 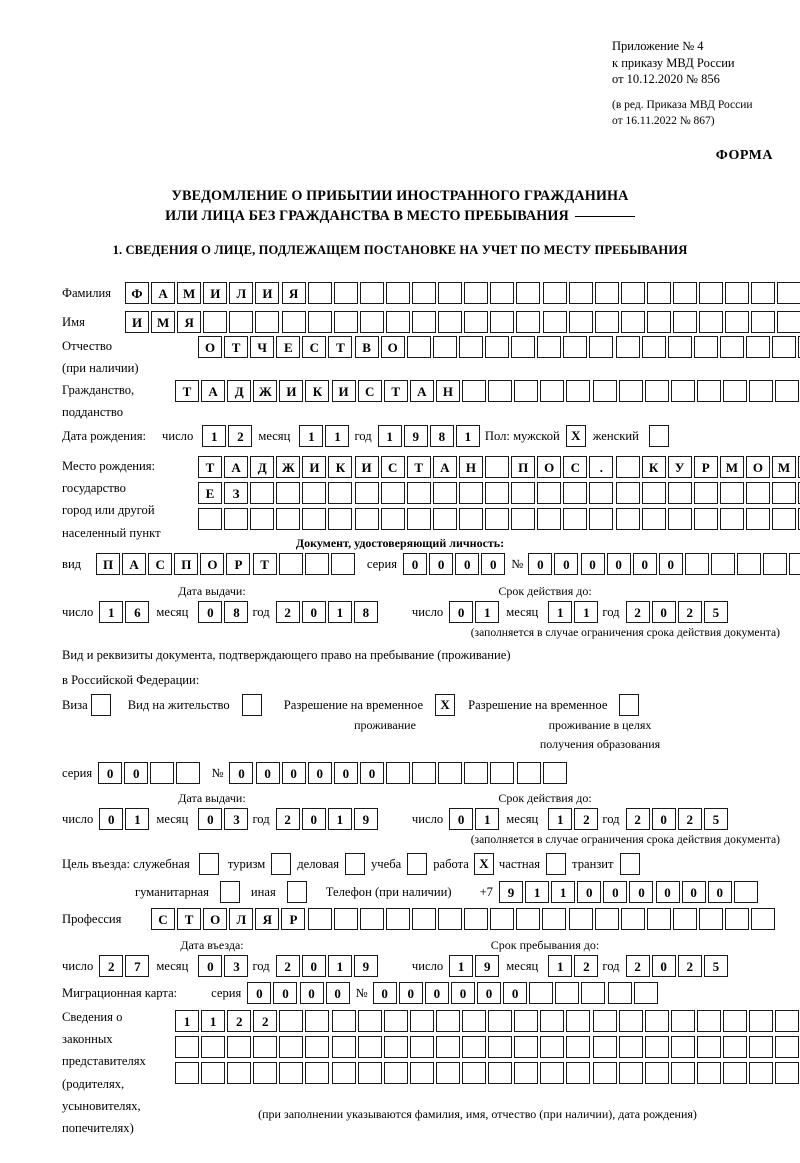 What do you see at coordinates (417, 864) in the screenshot?
I see `purpose-study-checkbox` at bounding box center [417, 864].